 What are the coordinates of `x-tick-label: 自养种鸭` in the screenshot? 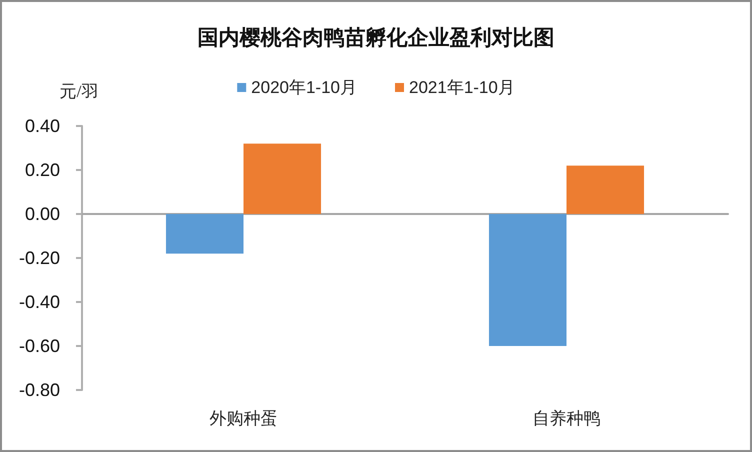 It's located at (566, 418).